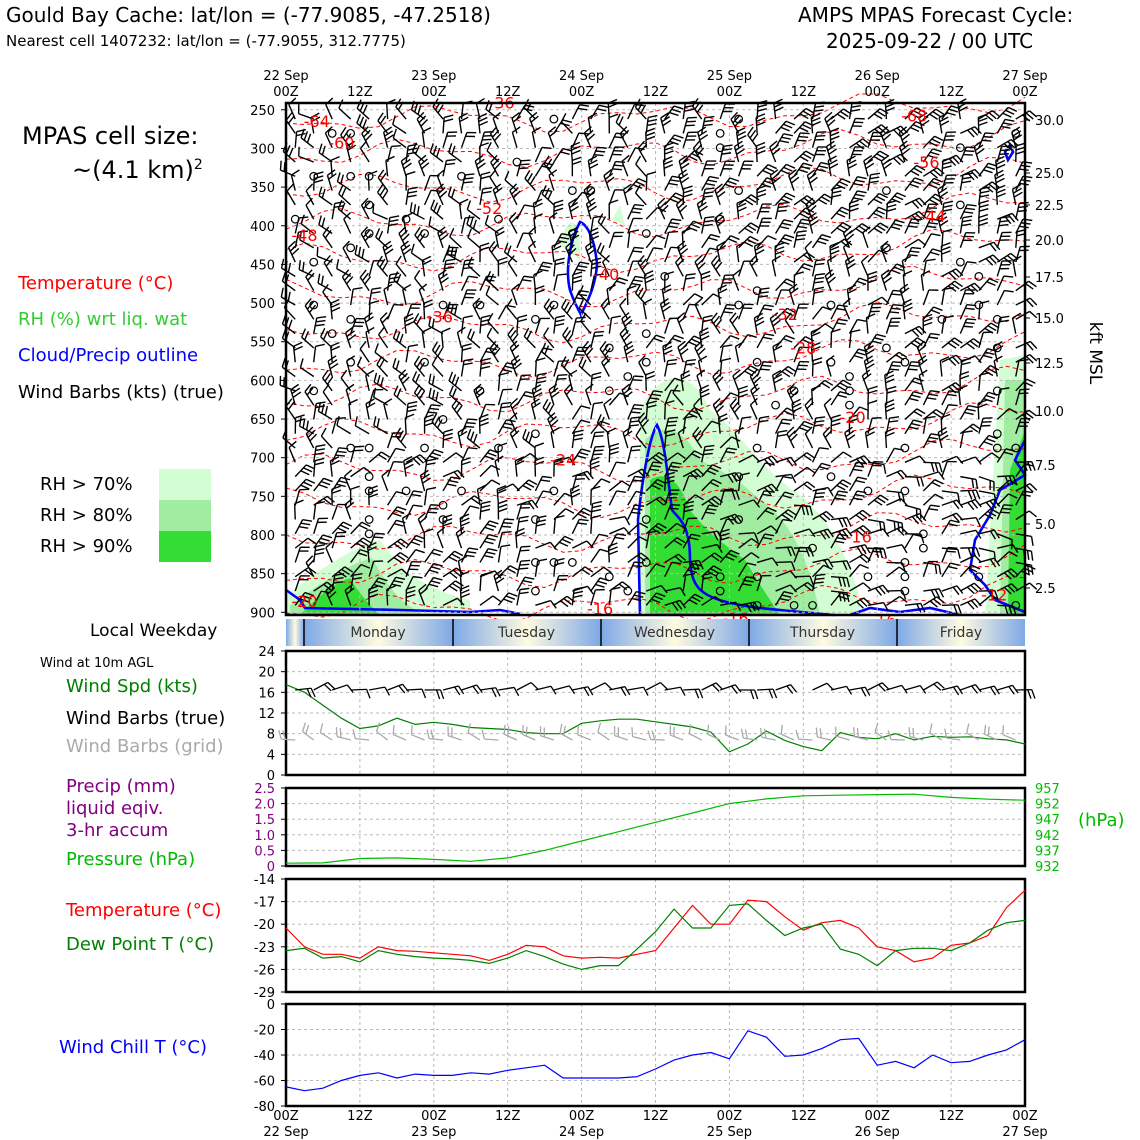 Image resolution: width=1140 pixels, height=1140 pixels. What do you see at coordinates (341, 142) in the screenshot?
I see `isotherm-label: -60` at bounding box center [341, 142].